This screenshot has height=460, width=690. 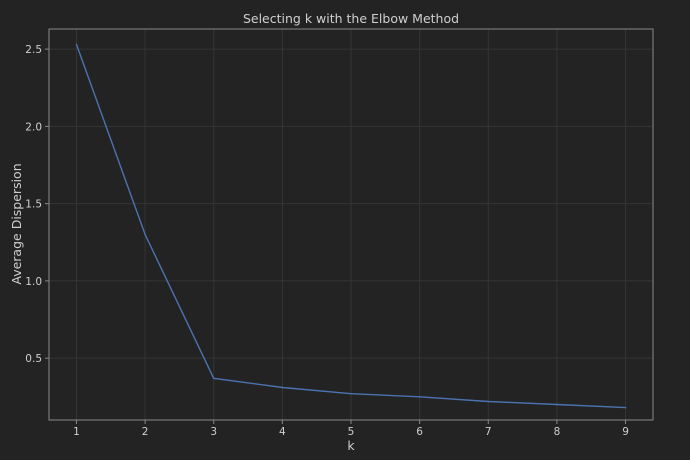 What do you see at coordinates (213, 432) in the screenshot?
I see `x-tick-label: 3` at bounding box center [213, 432].